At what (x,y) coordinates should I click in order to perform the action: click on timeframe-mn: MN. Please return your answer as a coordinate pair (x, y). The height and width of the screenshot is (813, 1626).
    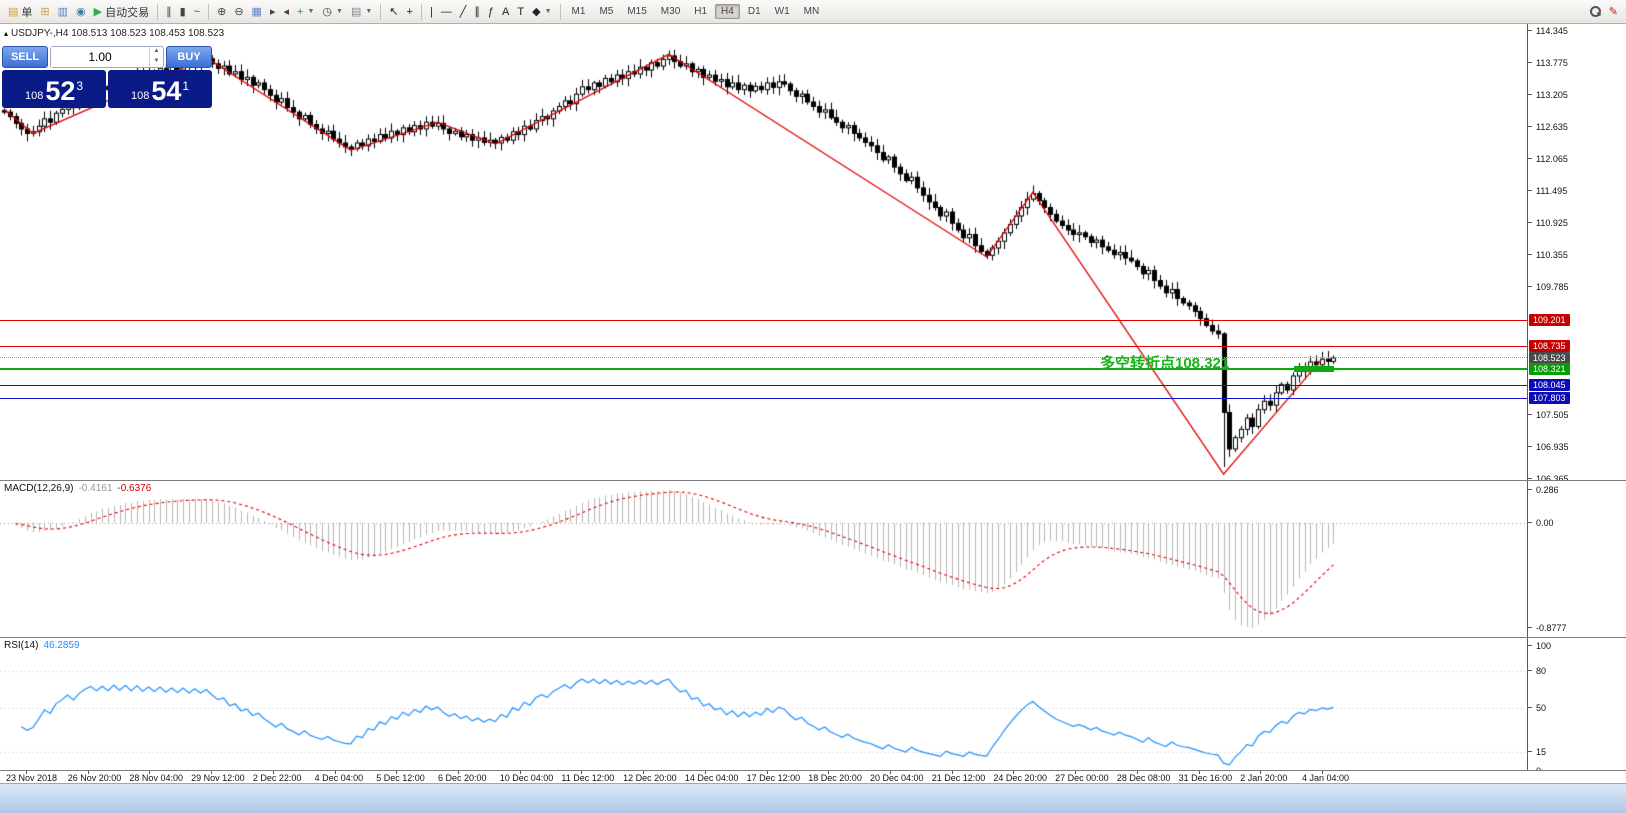
    Looking at the image, I should click on (811, 11).